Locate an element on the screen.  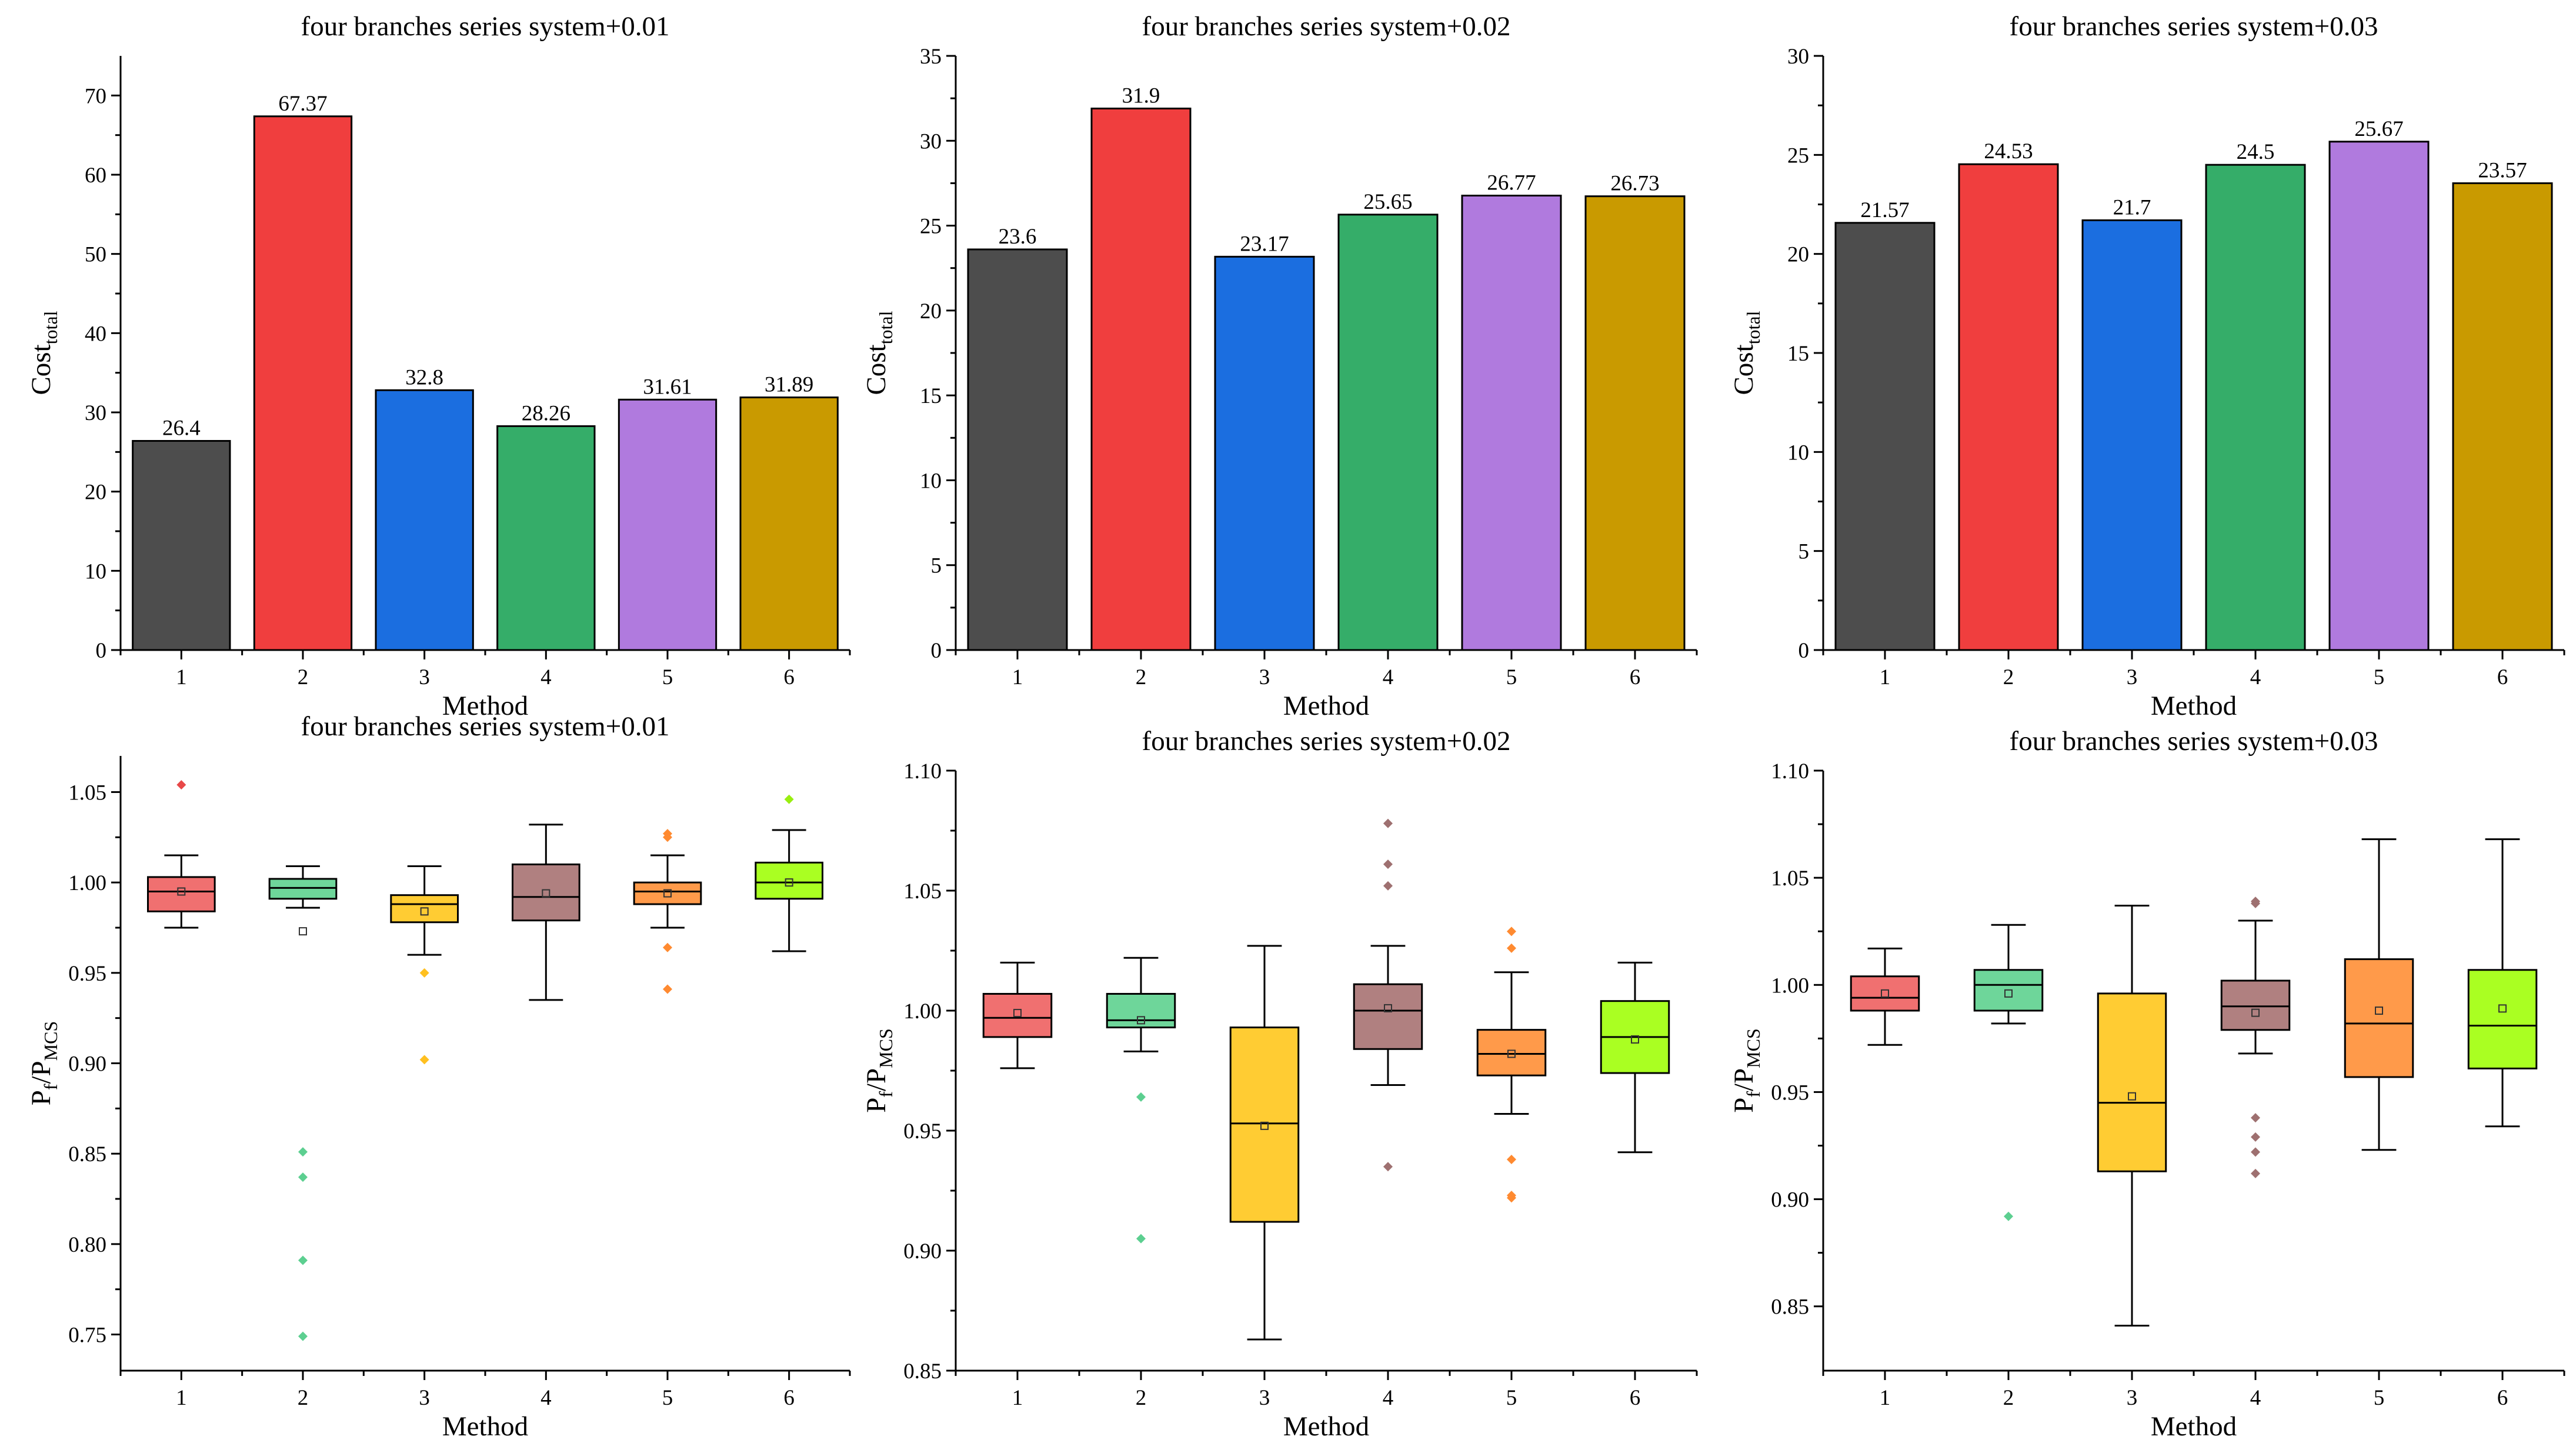
y-tick-label: 70 is located at coordinates (95, 96).